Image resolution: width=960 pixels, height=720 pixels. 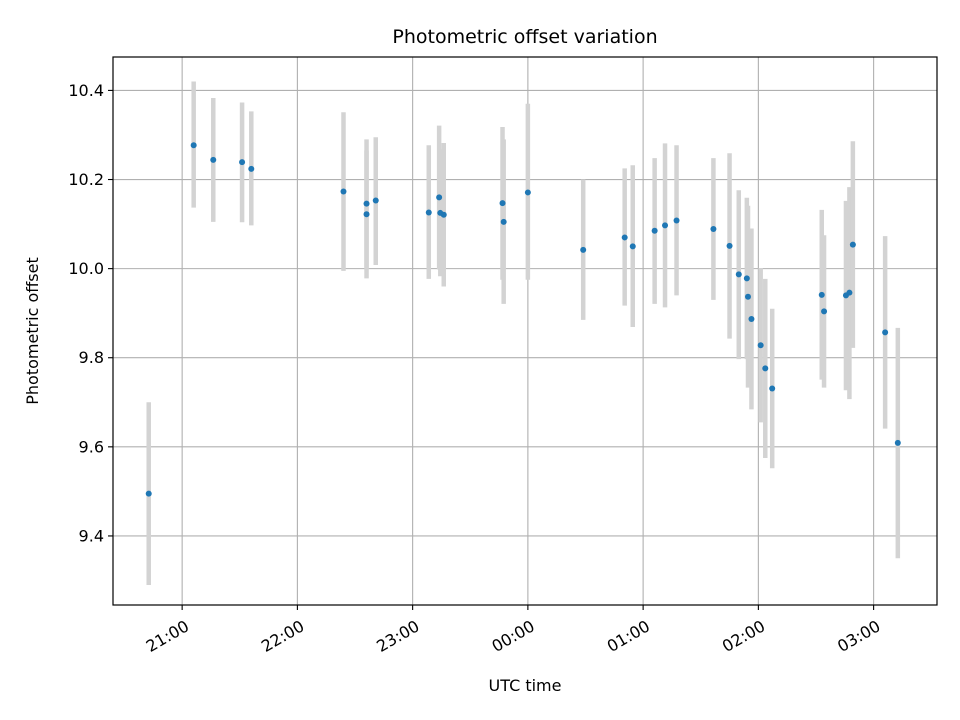 I want to click on y-tick-label: 9.8, so click(x=91, y=357).